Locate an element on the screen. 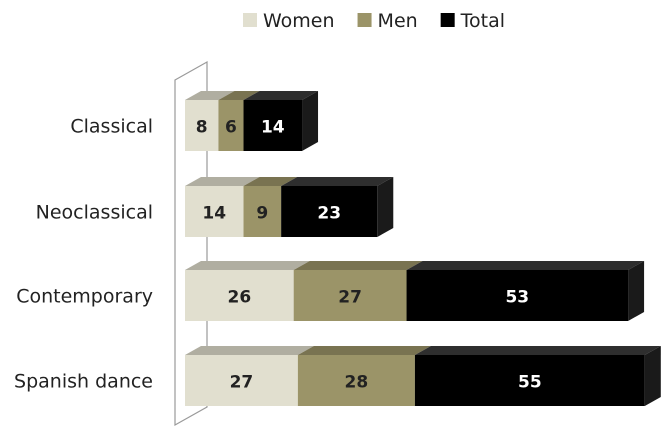 The image size is (670, 433). data-label-men-contemporary: 27 is located at coordinates (350, 298).